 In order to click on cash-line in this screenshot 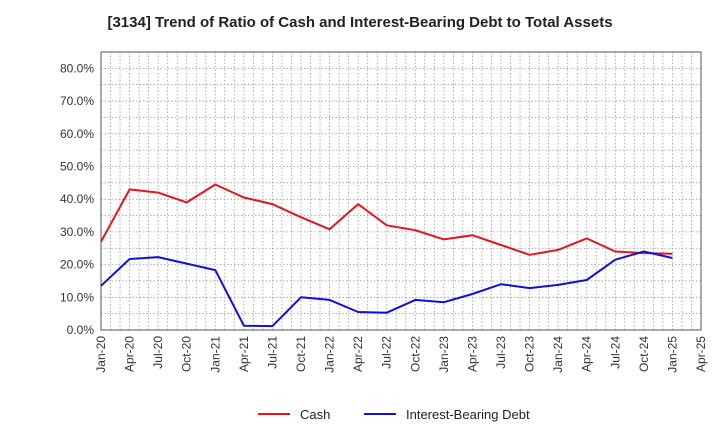, I will do `click(386, 219)`.